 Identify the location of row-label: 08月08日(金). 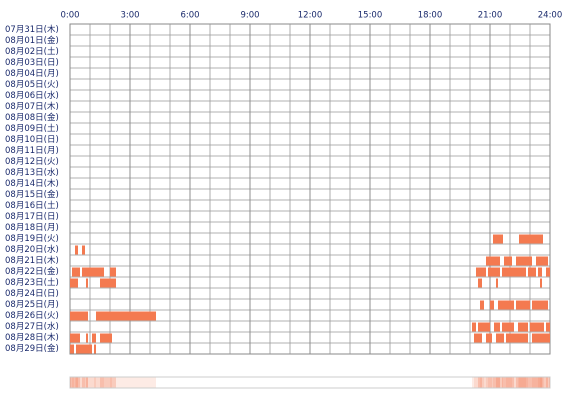
(32, 117).